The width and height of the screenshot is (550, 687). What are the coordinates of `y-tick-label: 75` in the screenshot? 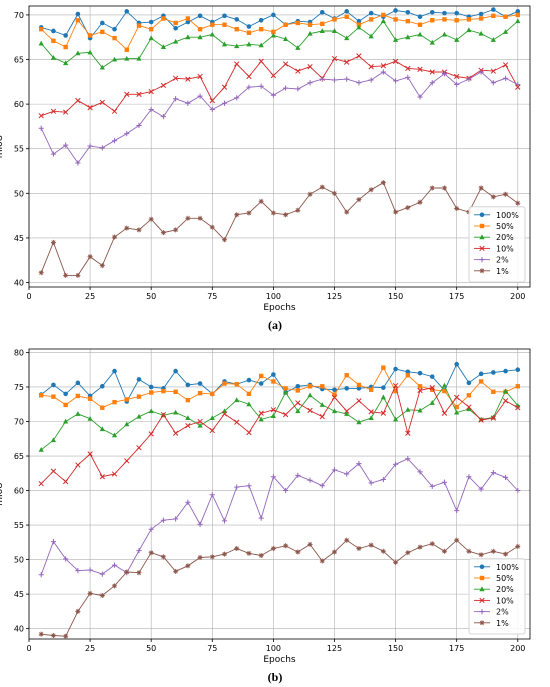 It's located at (19, 387).